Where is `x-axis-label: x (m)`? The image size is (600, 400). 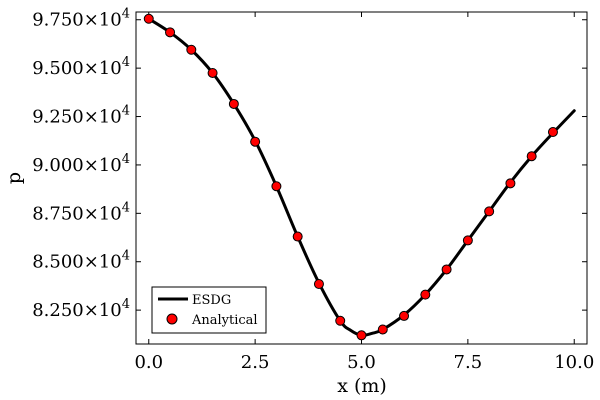
x-axis-label: x (m) is located at coordinates (362, 386).